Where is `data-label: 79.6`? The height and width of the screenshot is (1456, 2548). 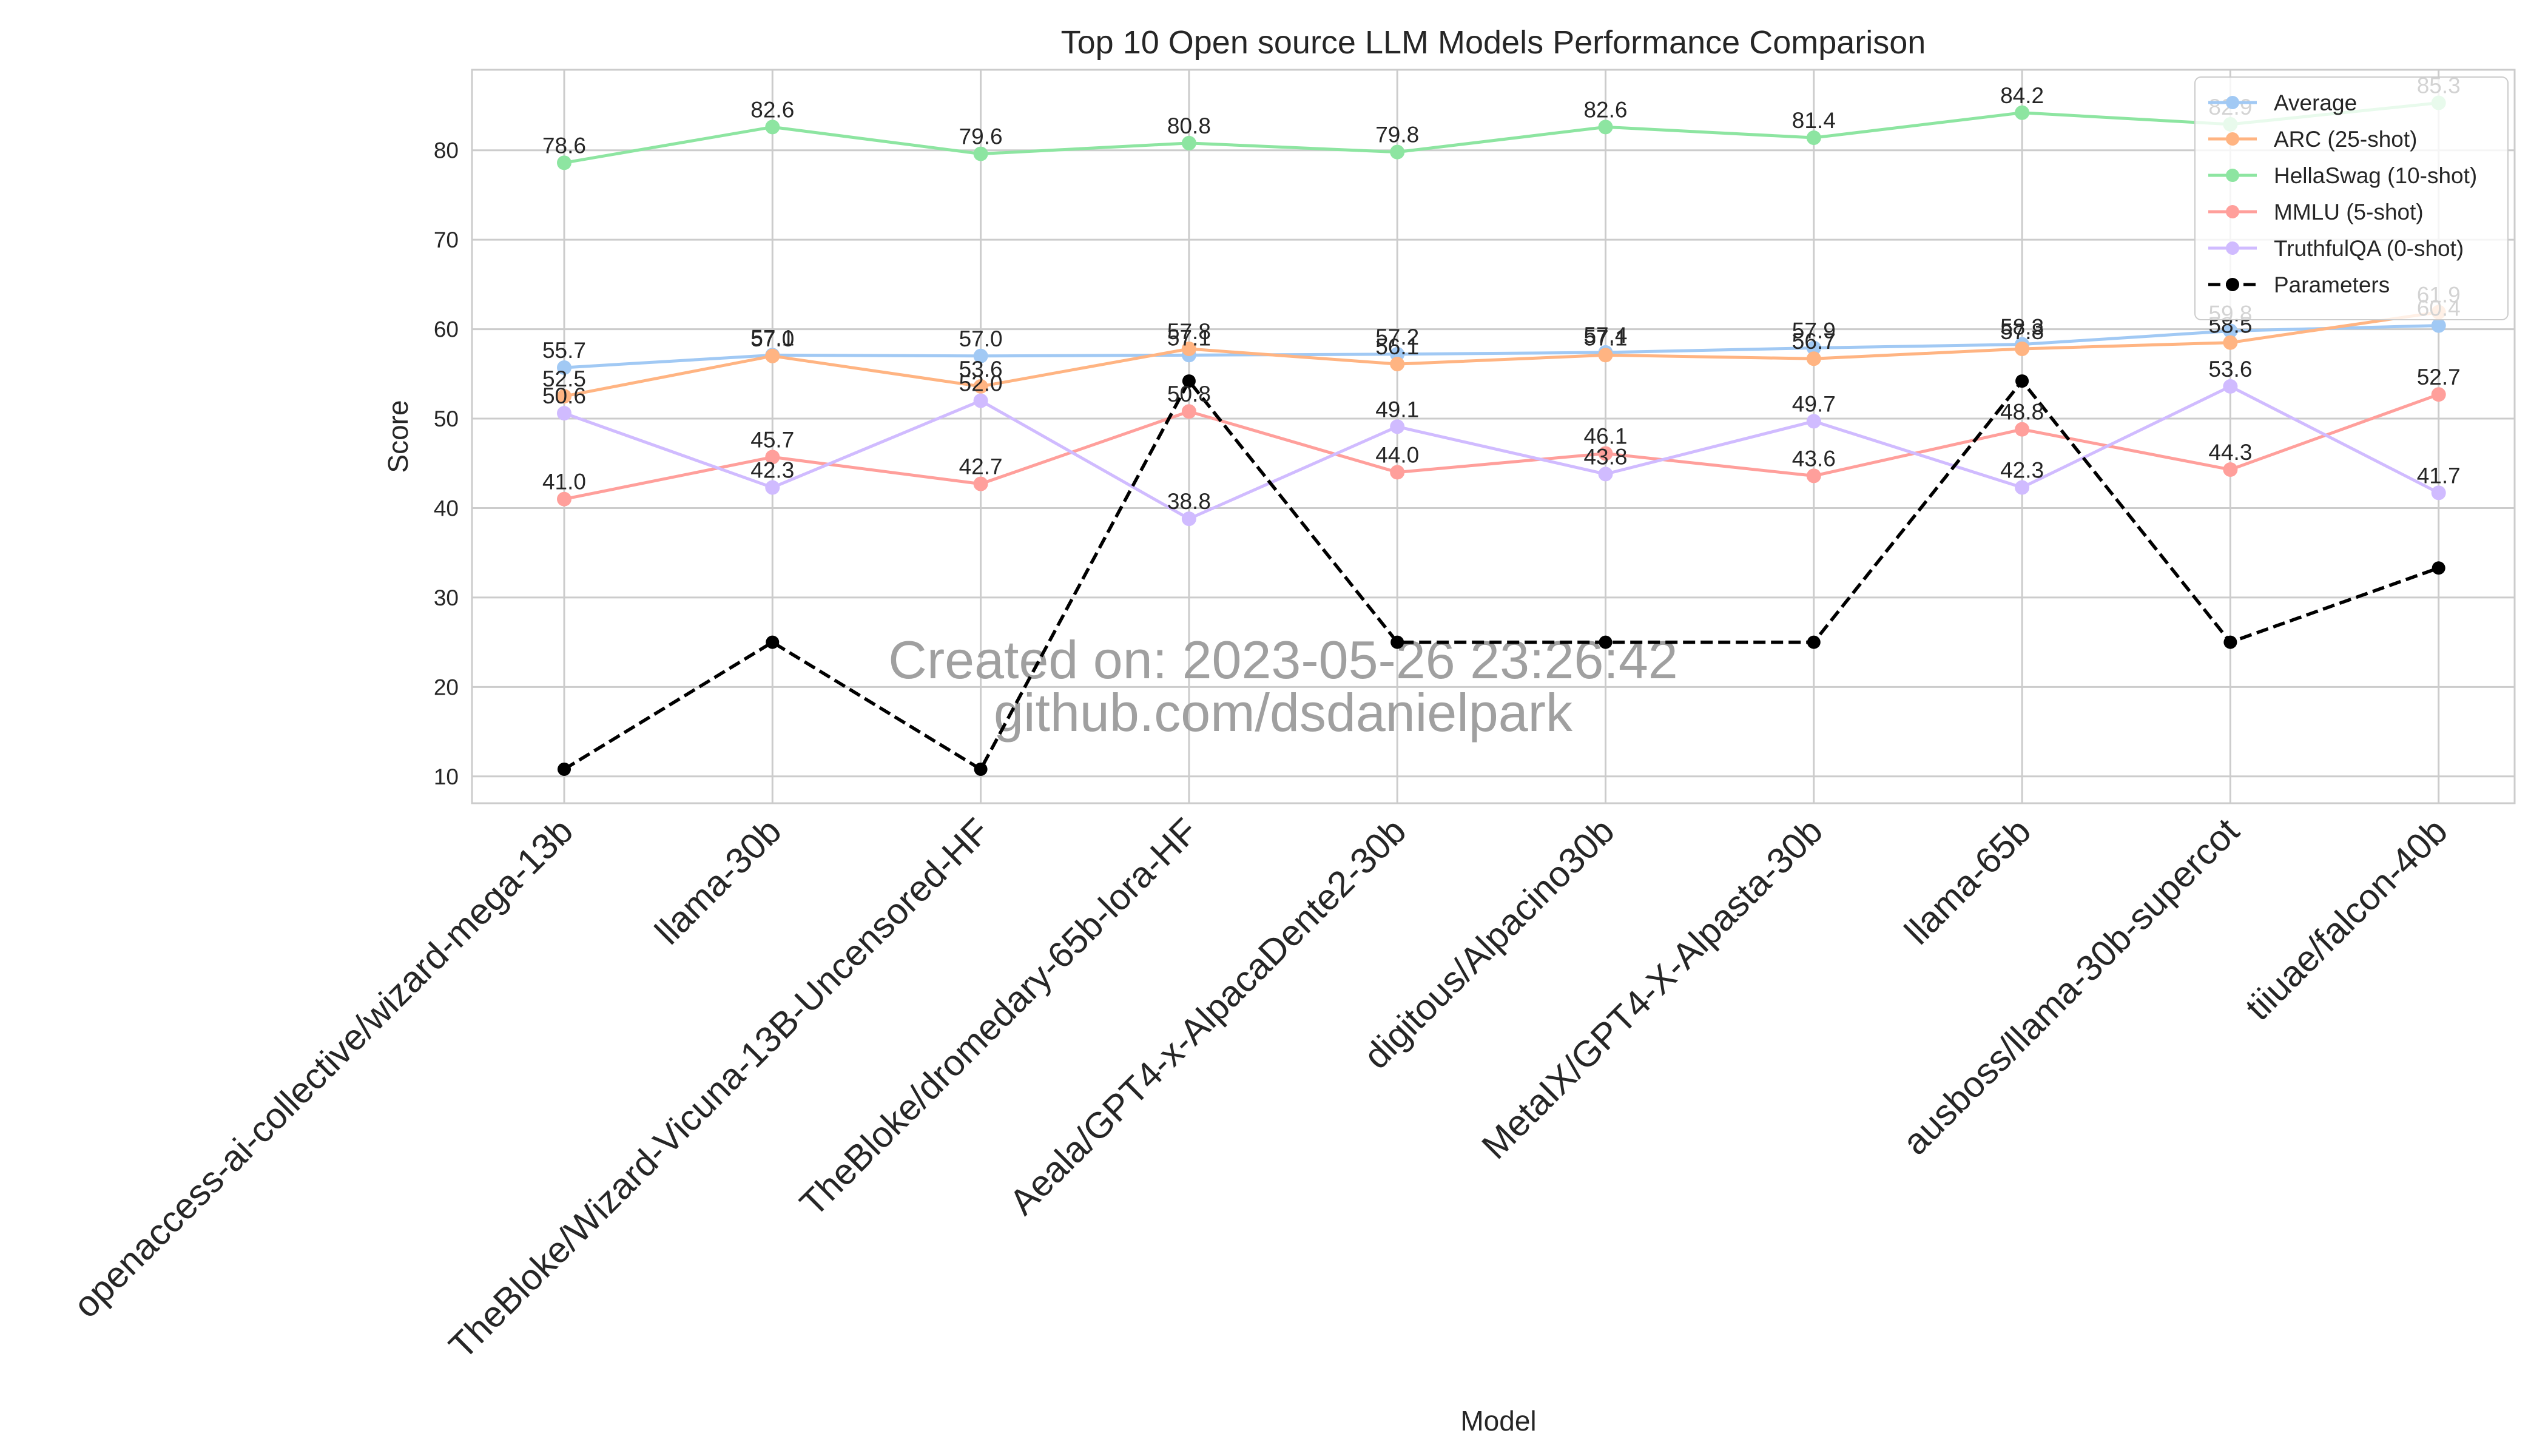 data-label: 79.6 is located at coordinates (981, 136).